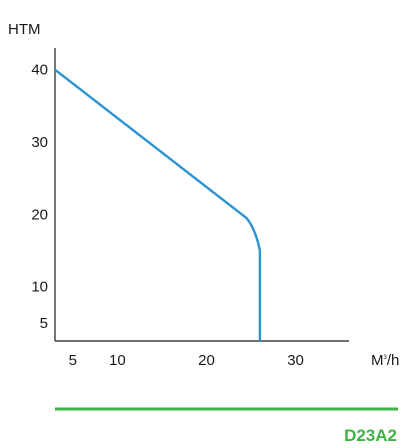 The width and height of the screenshot is (409, 448). I want to click on y-tick-label: 5, so click(44, 323).